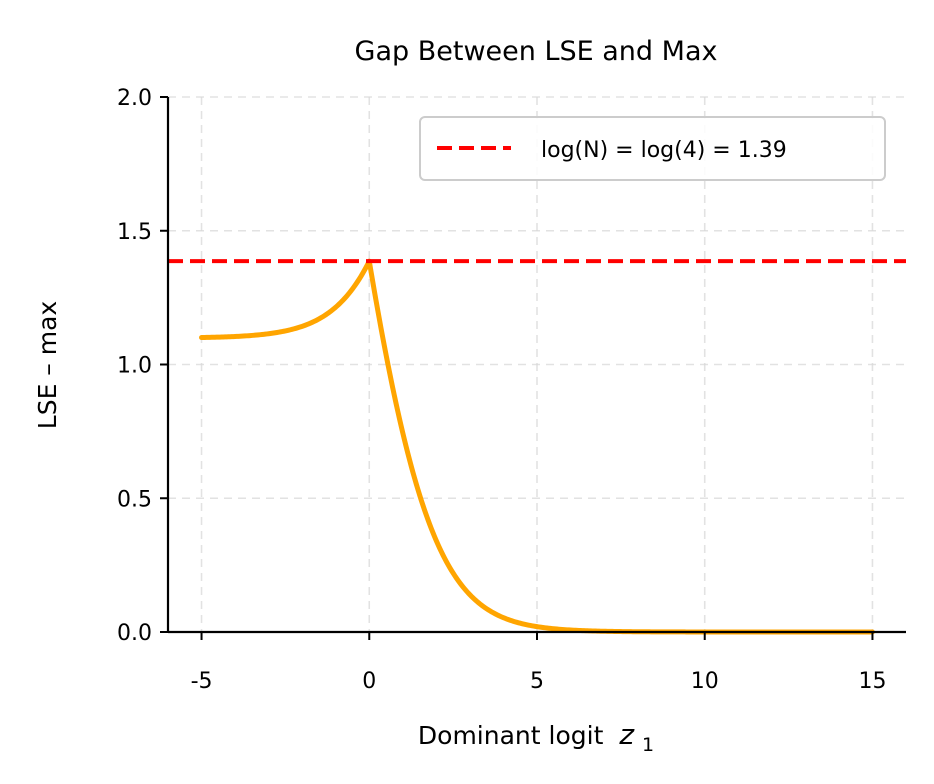 This screenshot has height=784, width=934. Describe the element at coordinates (134, 366) in the screenshot. I see `y-tick-label: 1.0` at that location.